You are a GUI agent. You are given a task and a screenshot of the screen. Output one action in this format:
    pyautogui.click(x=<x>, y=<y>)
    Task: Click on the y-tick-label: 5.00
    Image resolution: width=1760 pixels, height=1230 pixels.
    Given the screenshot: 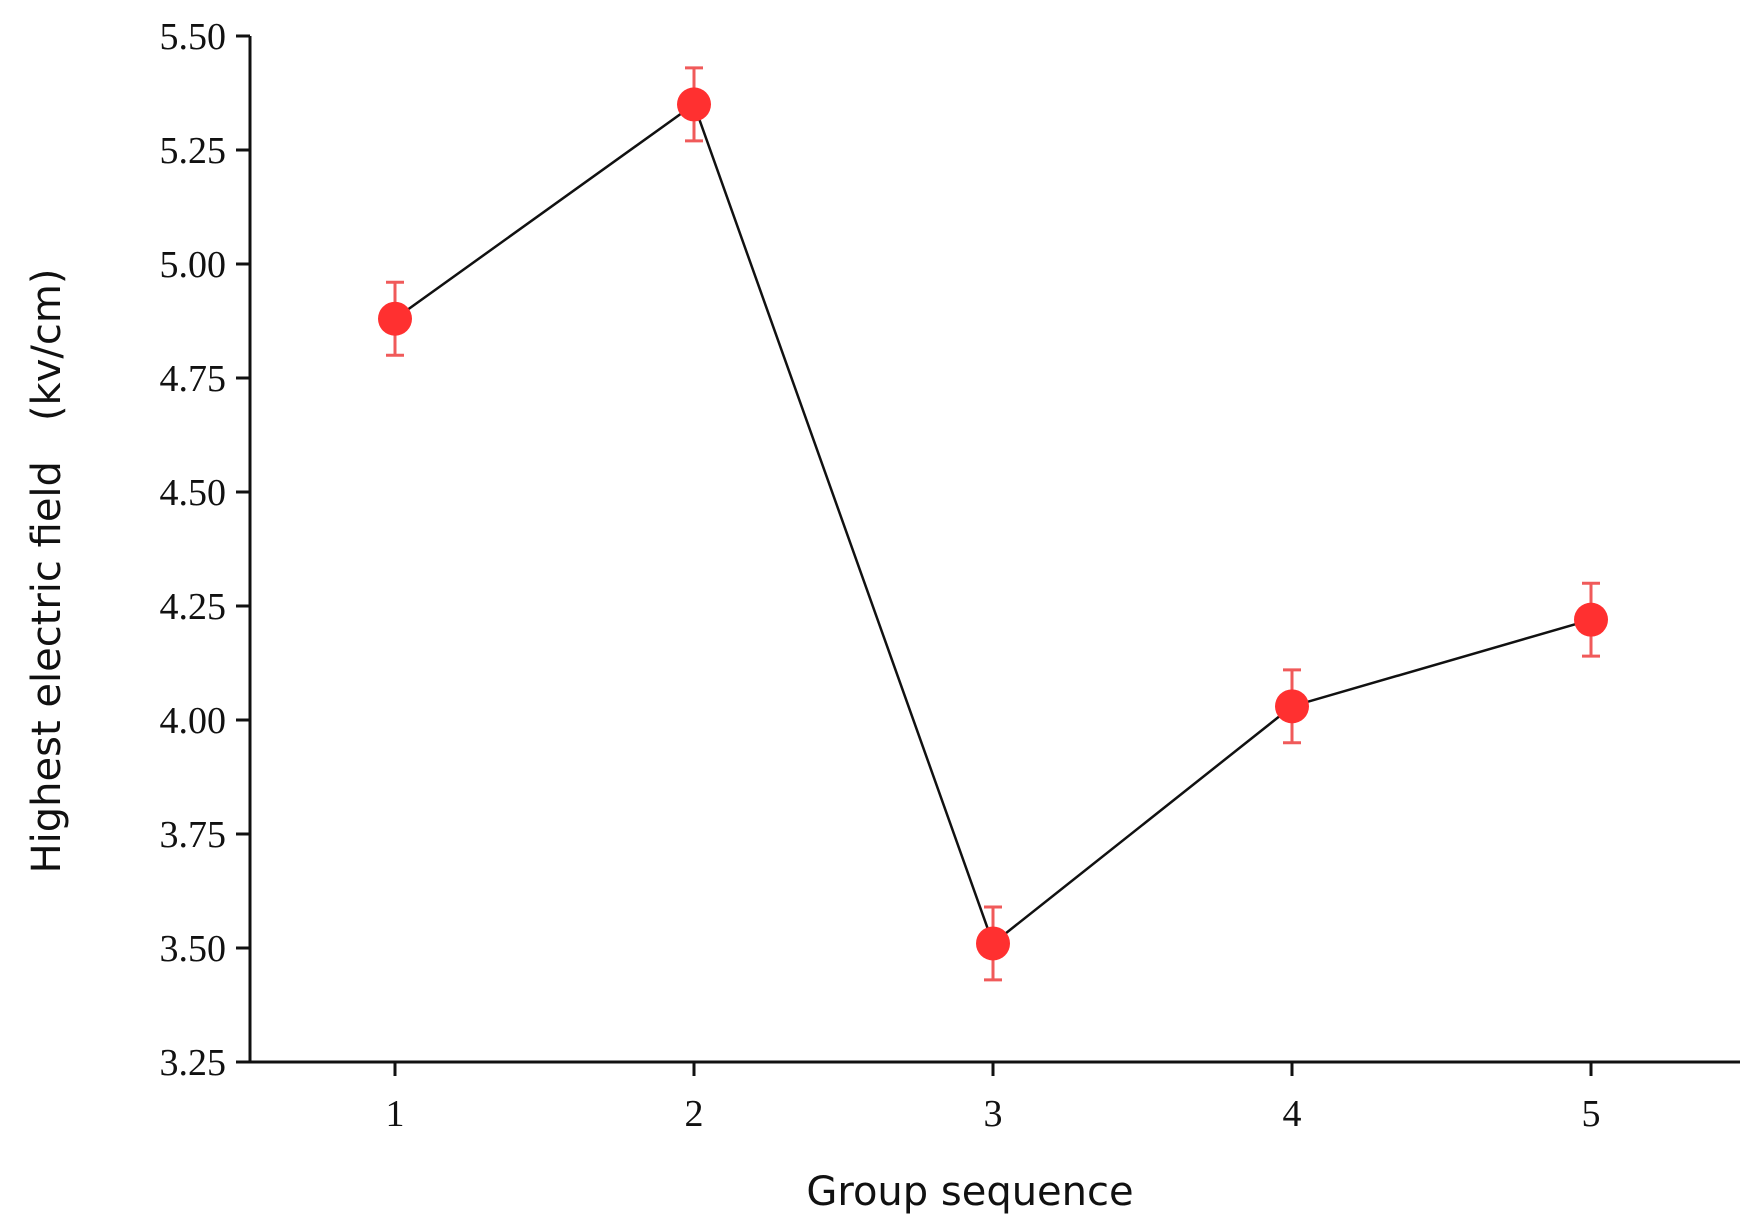 What is the action you would take?
    pyautogui.click(x=193, y=265)
    